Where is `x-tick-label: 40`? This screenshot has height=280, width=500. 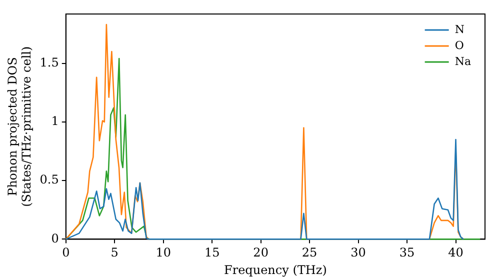 x-tick-label: 40 is located at coordinates (456, 253).